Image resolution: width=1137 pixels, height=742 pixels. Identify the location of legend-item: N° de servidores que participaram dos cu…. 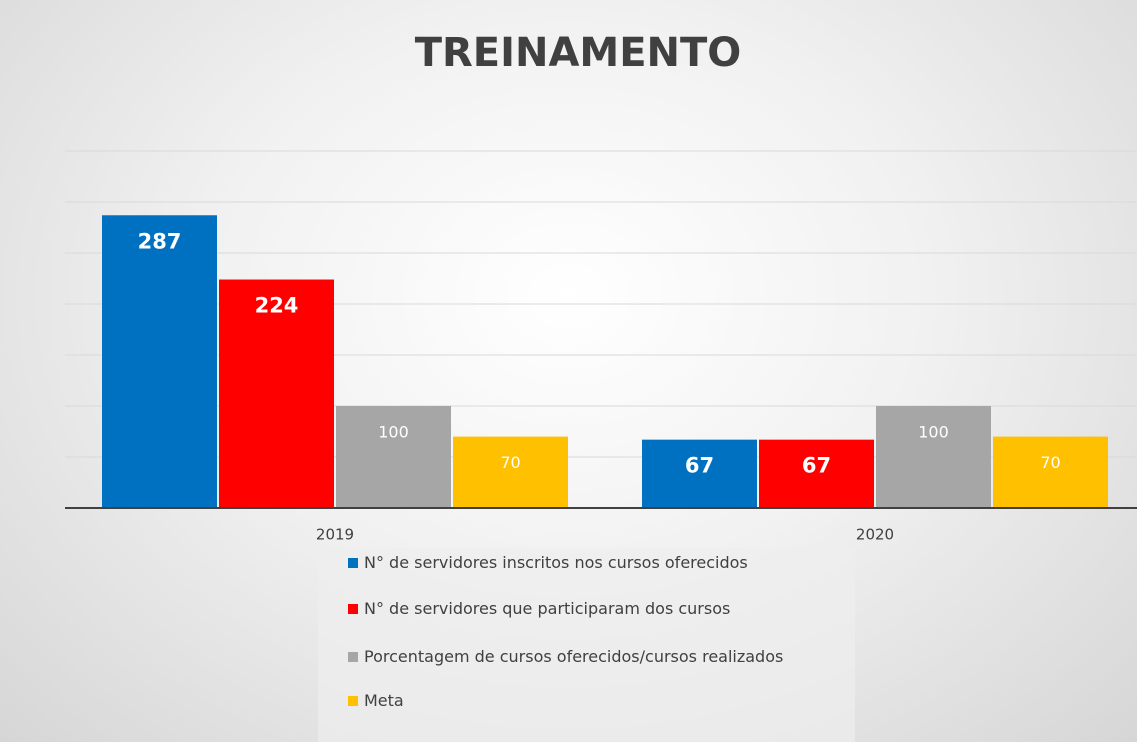
(539, 608).